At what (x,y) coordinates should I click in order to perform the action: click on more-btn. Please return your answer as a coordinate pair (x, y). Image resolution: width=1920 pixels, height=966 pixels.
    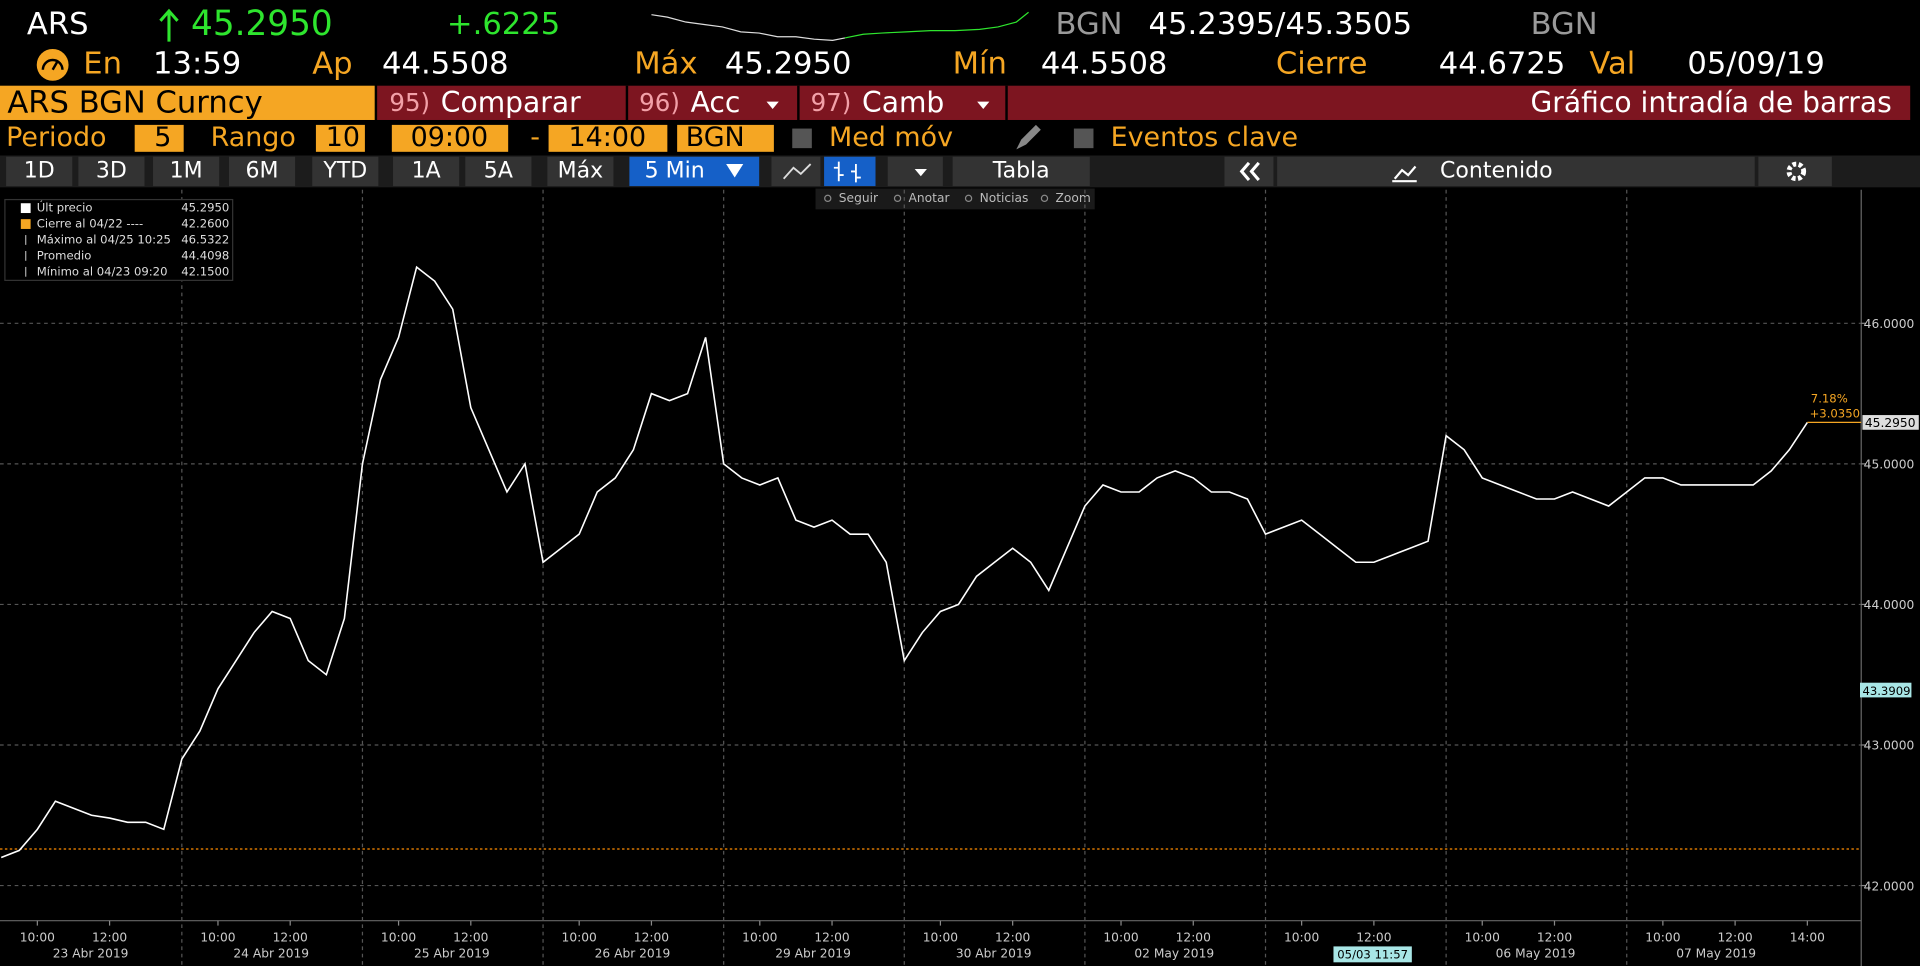
    Looking at the image, I should click on (915, 171).